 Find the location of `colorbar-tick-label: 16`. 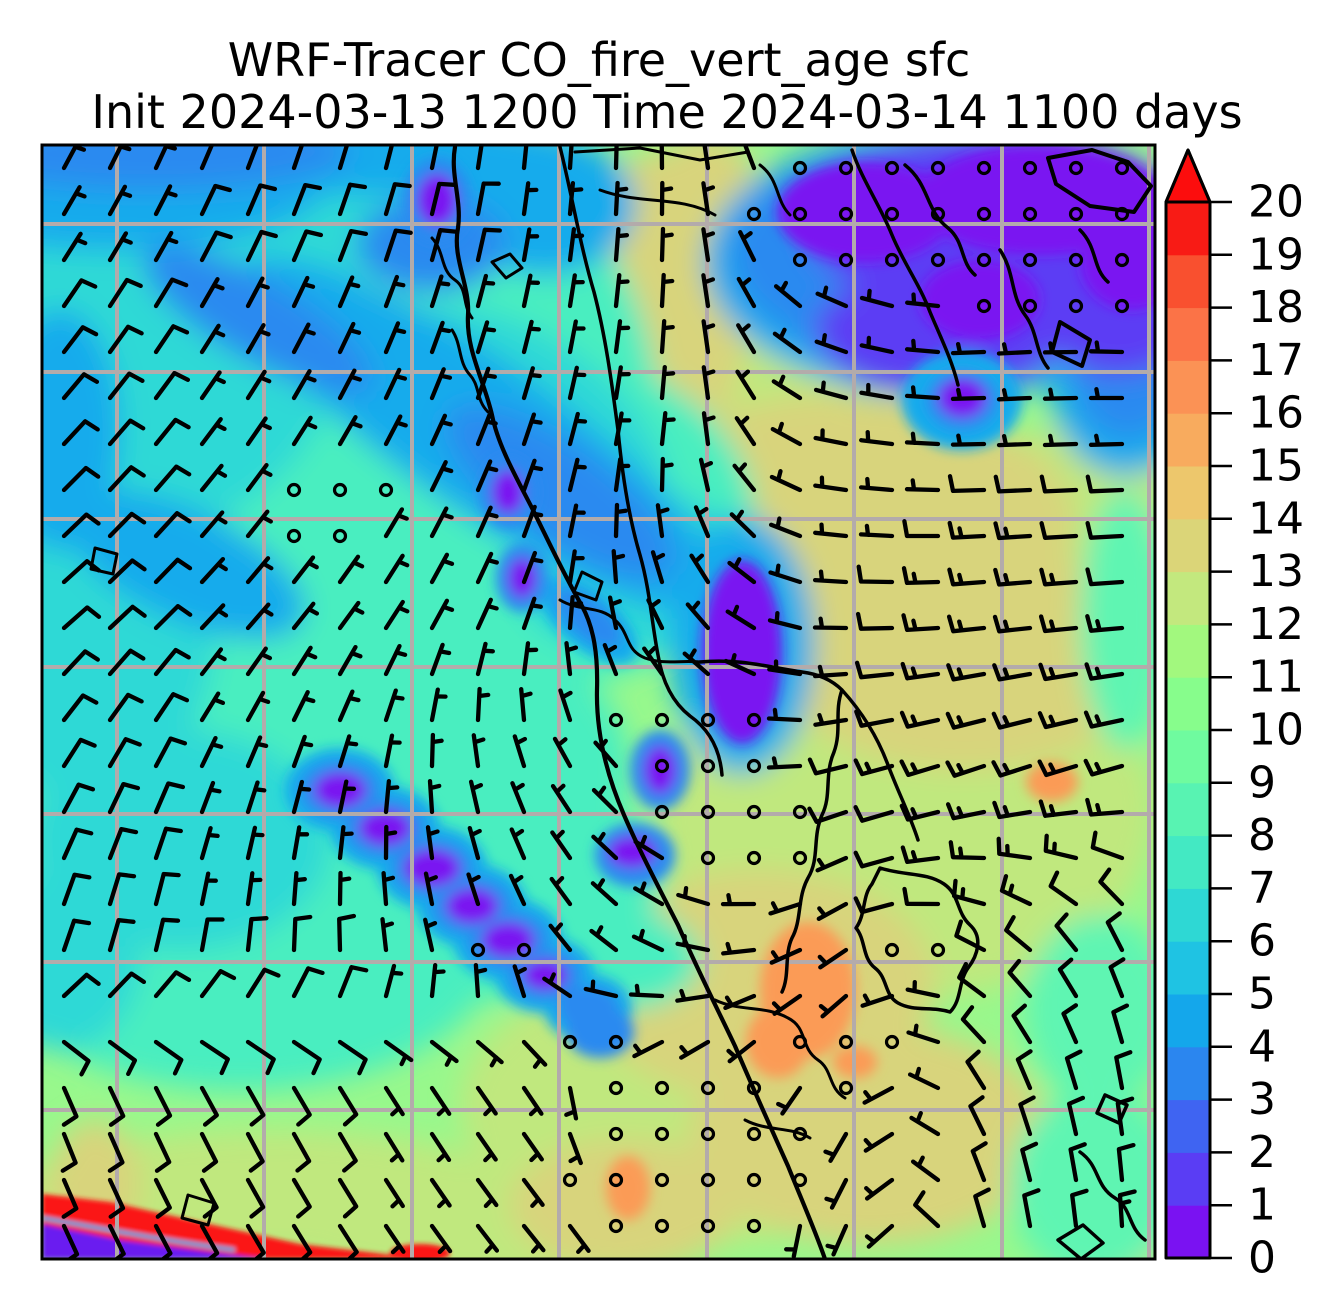

colorbar-tick-label: 16 is located at coordinates (1276, 413).